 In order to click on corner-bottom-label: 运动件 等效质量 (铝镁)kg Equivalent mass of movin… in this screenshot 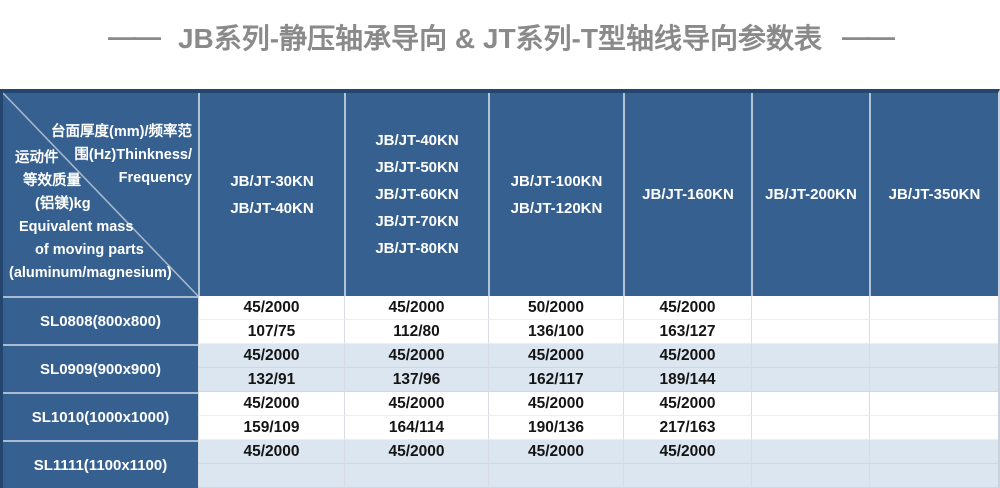, I will do `click(90, 215)`.